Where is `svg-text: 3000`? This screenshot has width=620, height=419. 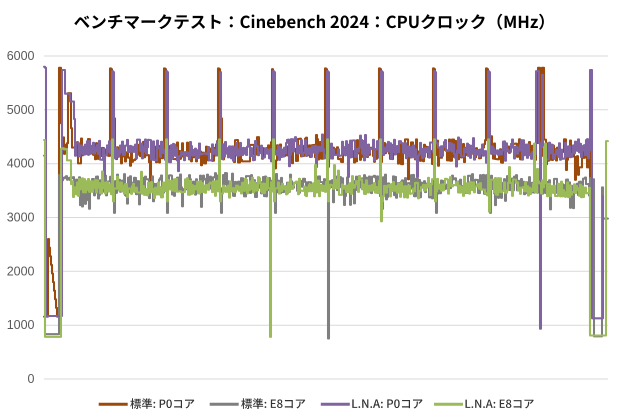 svg-text: 3000 is located at coordinates (21, 218).